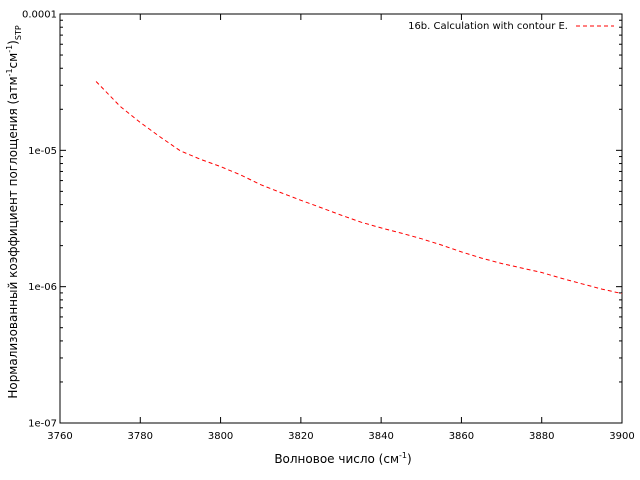  I want to click on y-tick-label: 0.0001, so click(39, 15).